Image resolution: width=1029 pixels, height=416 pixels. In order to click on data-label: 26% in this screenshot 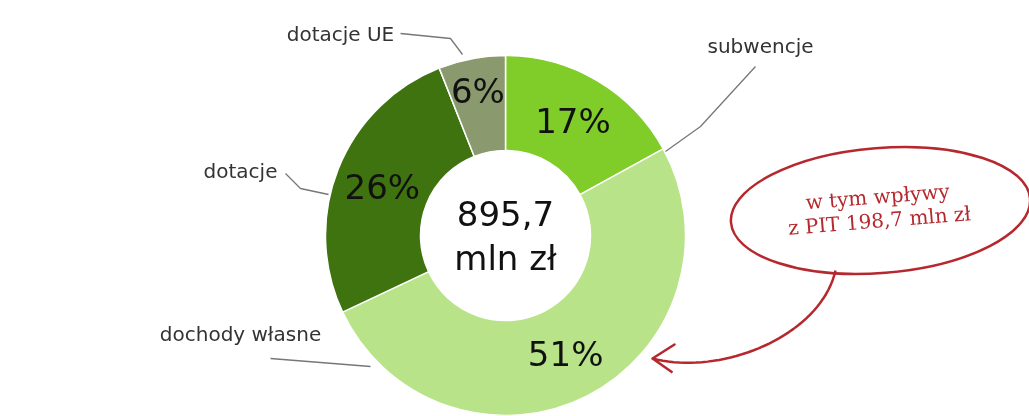, I will do `click(382, 186)`.